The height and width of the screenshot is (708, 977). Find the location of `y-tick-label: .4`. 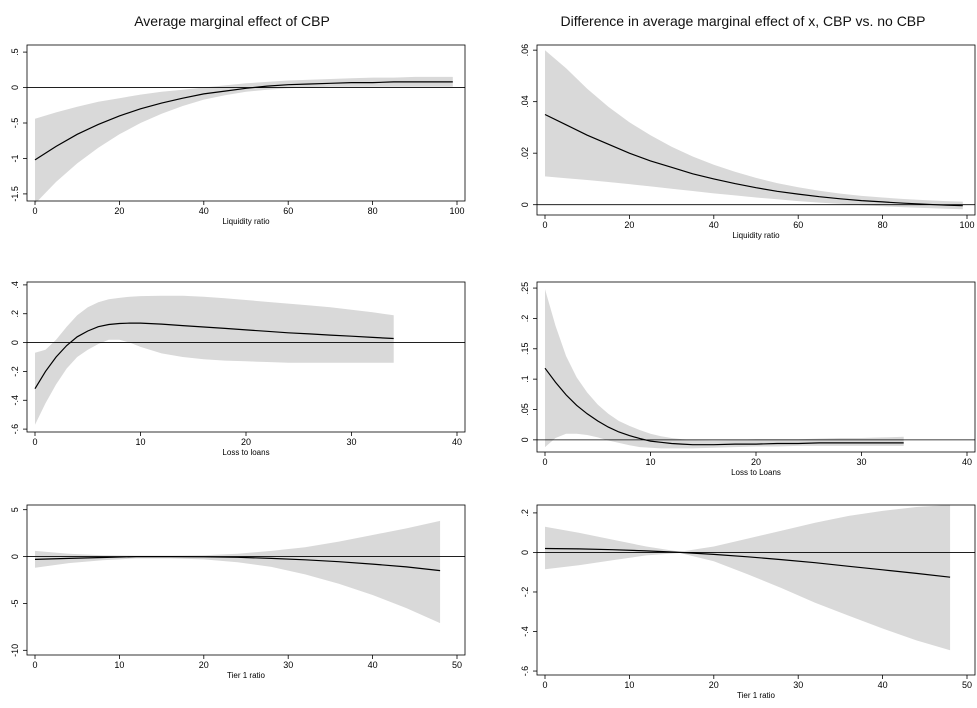

y-tick-label: .4 is located at coordinates (15, 285).